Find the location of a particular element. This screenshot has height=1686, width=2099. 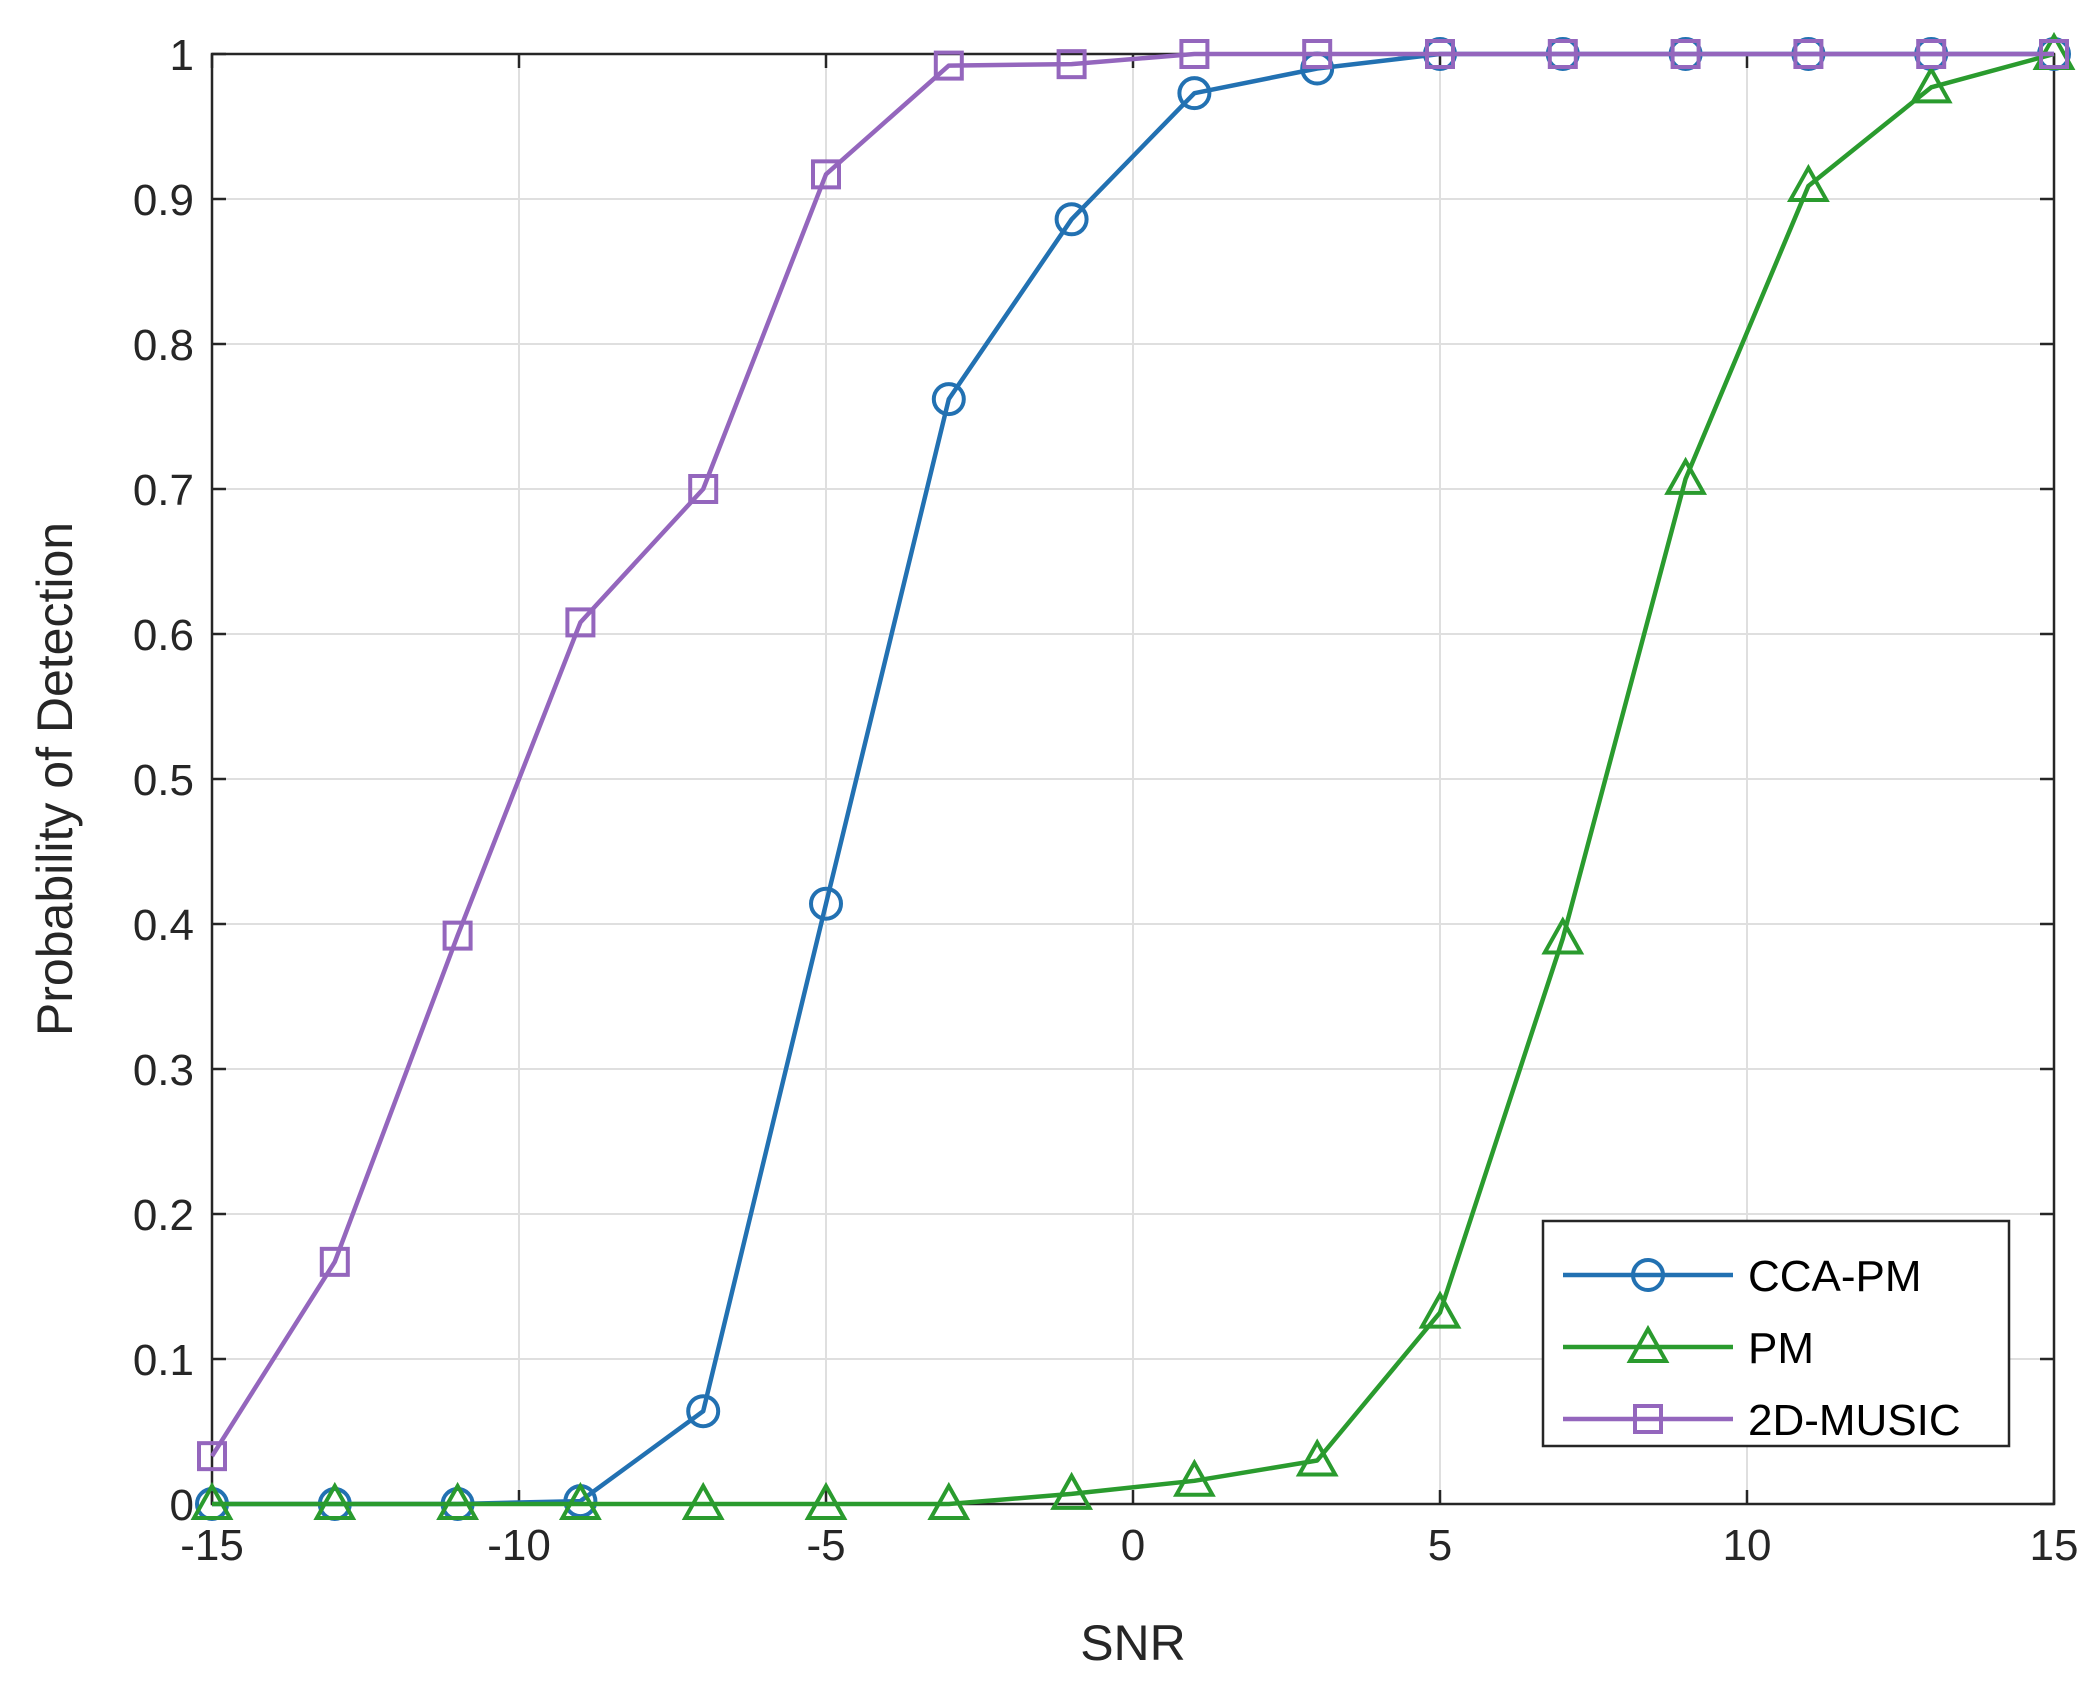

y-tick-label: 0.3 is located at coordinates (163, 1070).